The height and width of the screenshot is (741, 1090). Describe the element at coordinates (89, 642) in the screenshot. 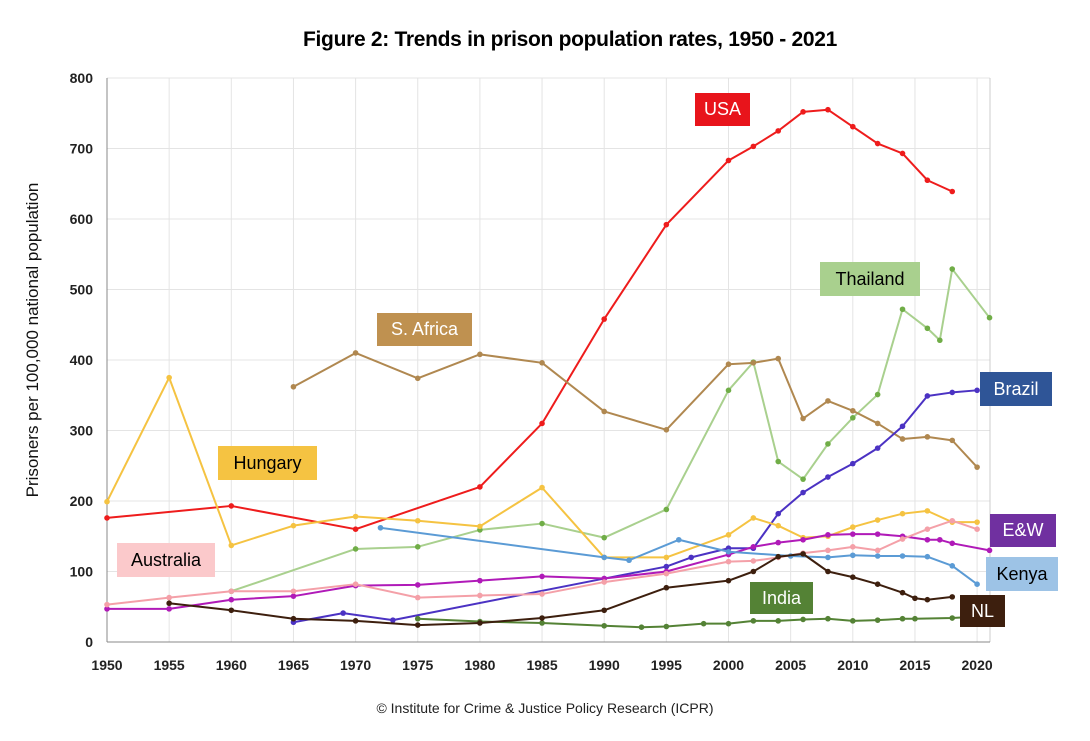

I see `y-tick-label: 0` at that location.